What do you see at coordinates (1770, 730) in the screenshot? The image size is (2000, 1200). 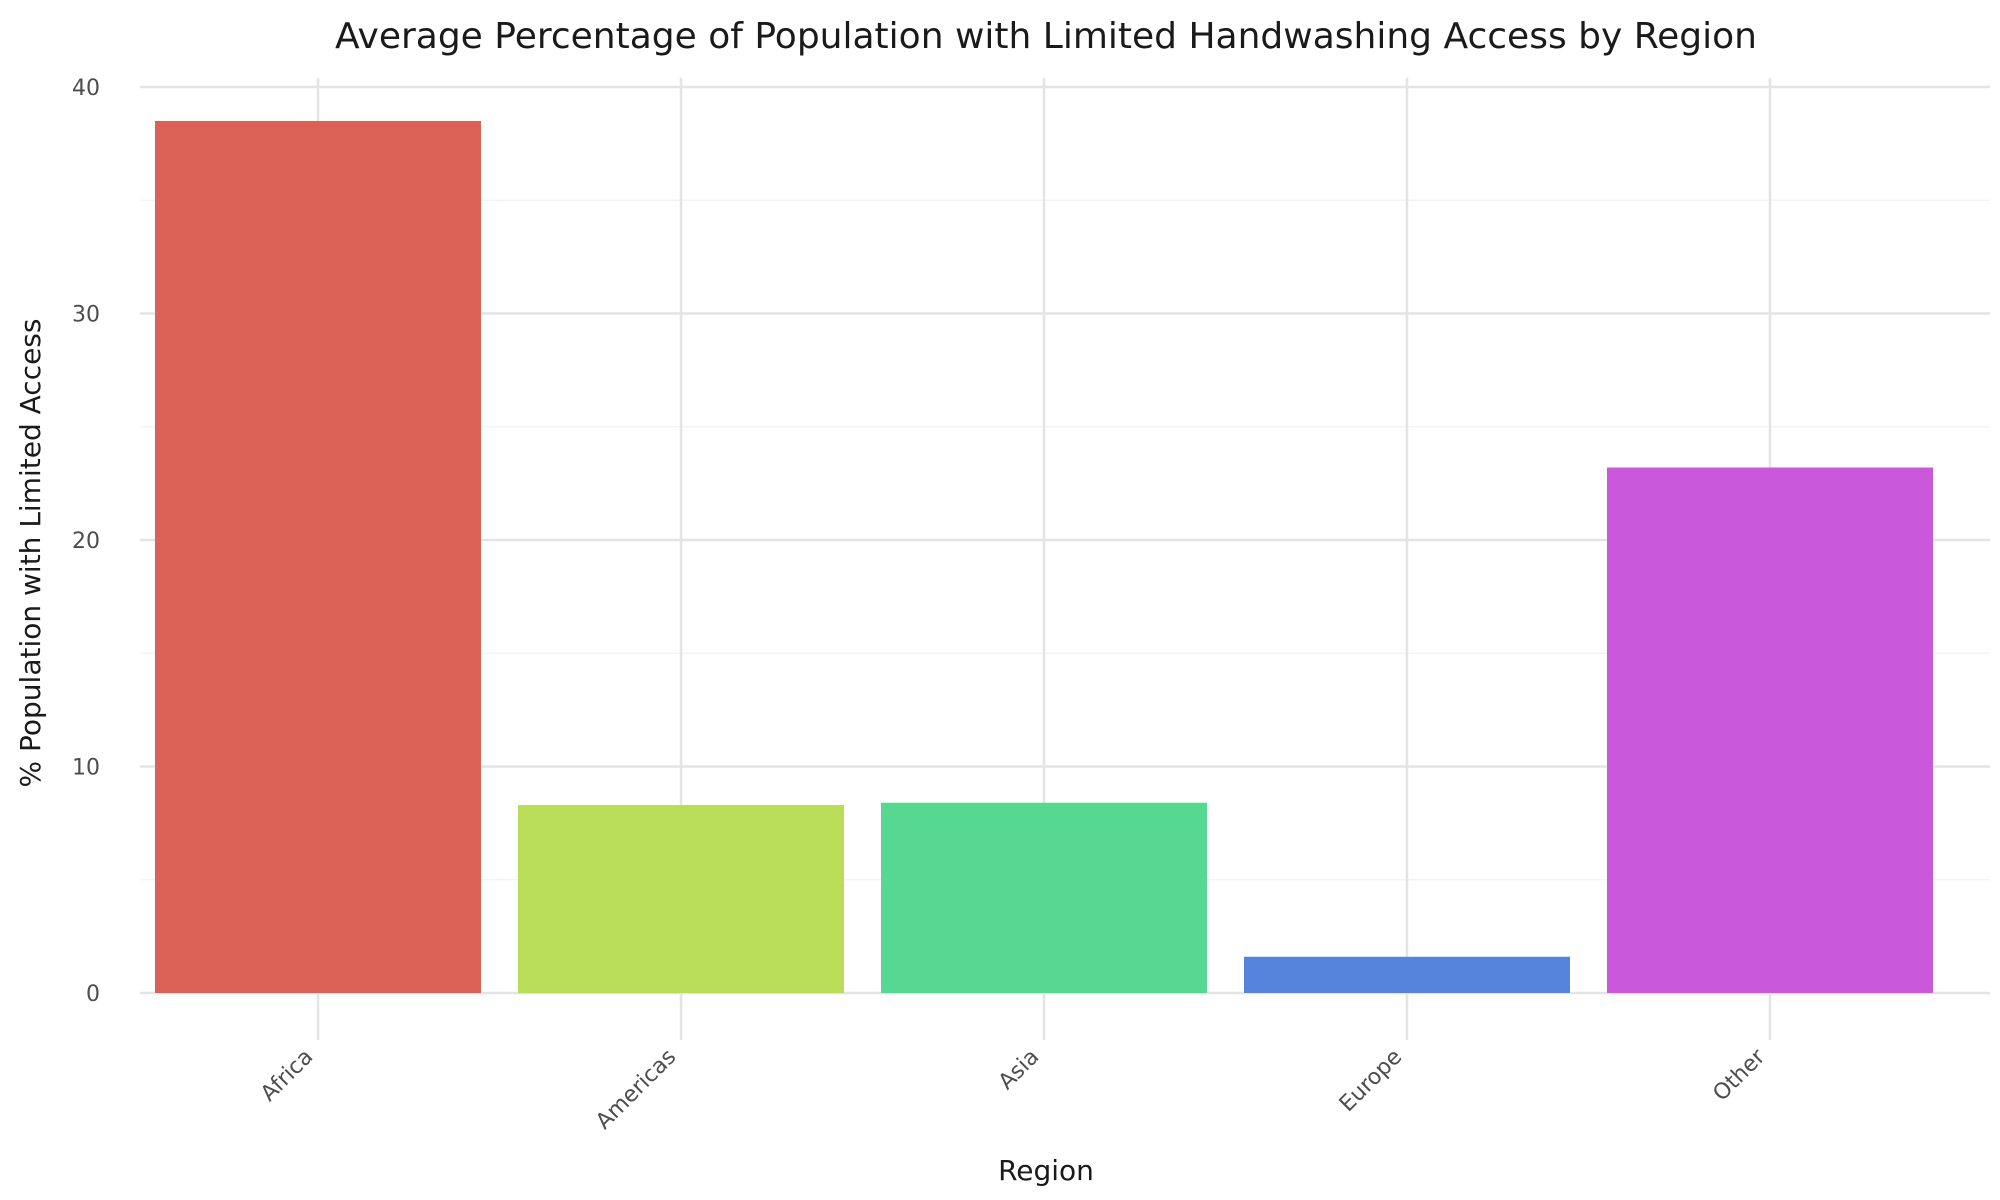 I see `bar-other` at bounding box center [1770, 730].